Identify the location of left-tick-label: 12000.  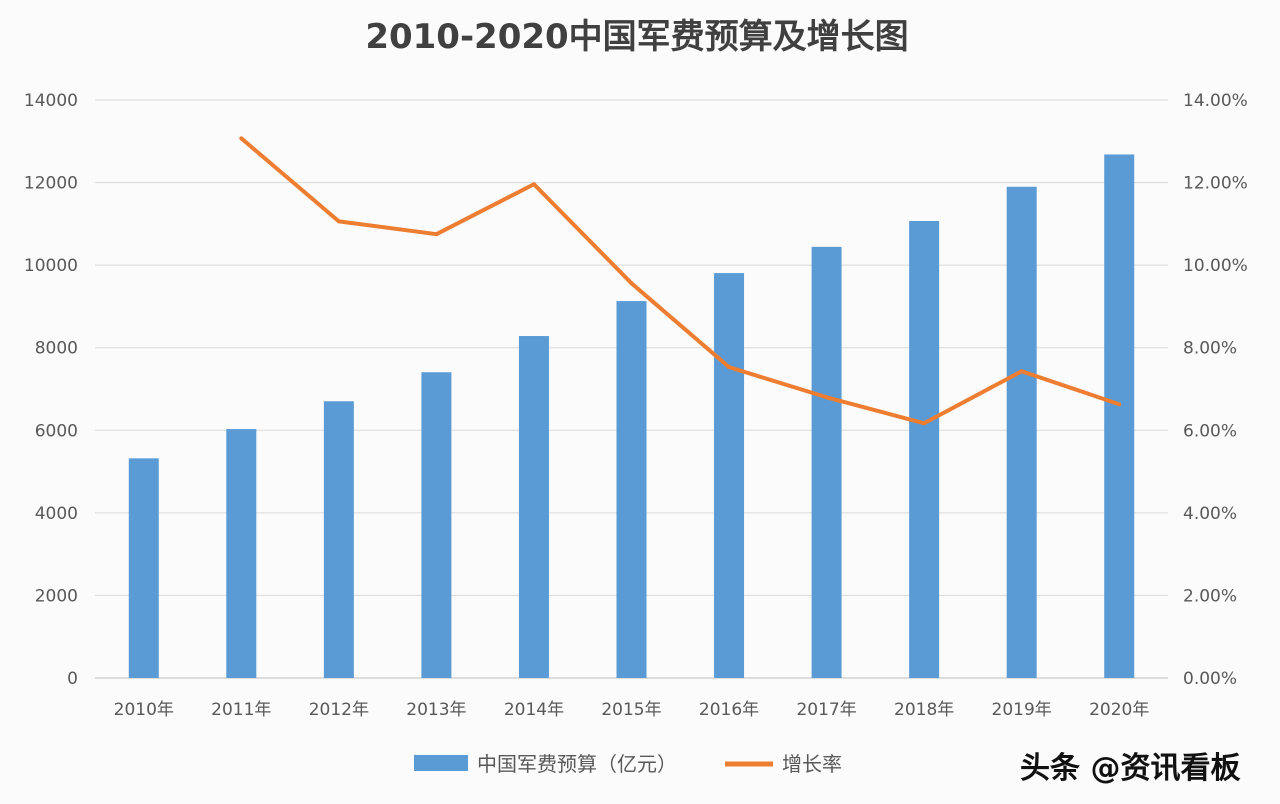
(51, 184).